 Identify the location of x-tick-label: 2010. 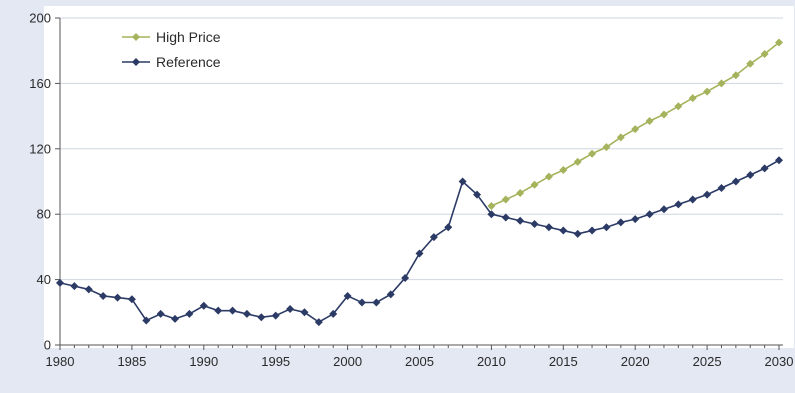
(491, 361).